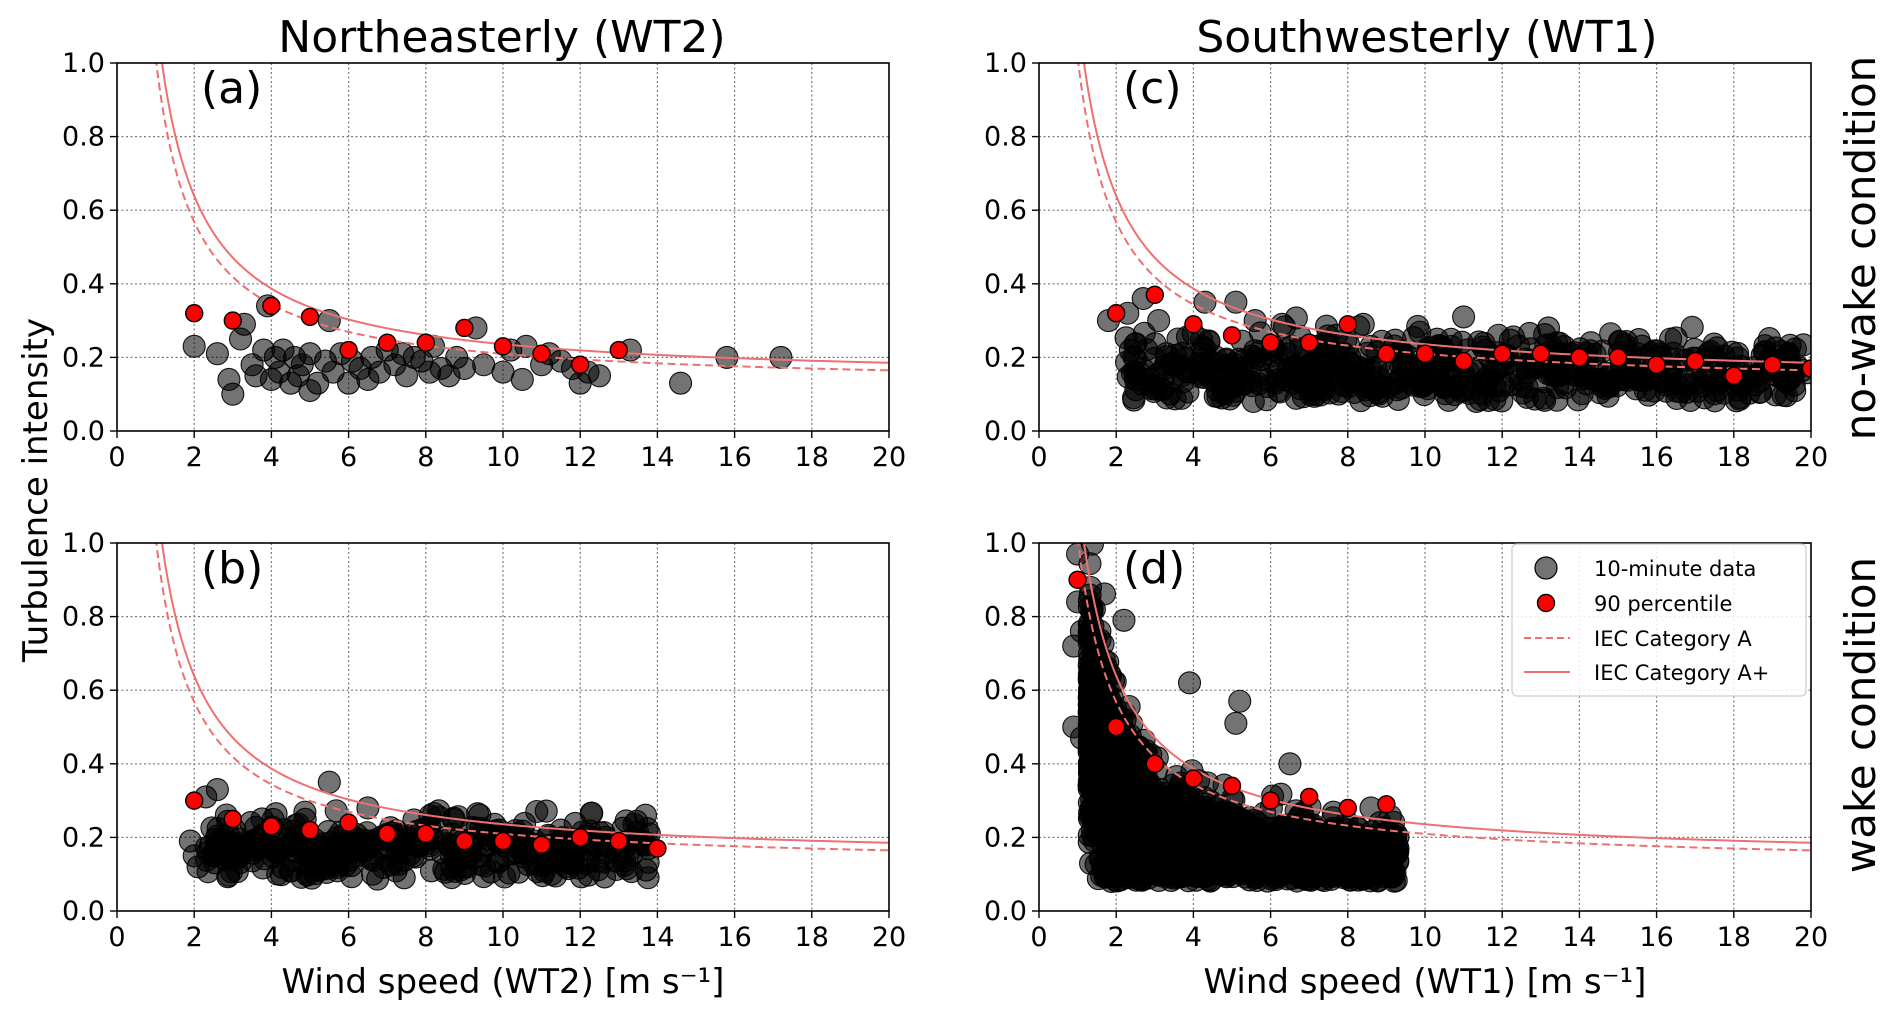 The image size is (1892, 1014). What do you see at coordinates (231, 88) in the screenshot?
I see `panel-label: (a)` at bounding box center [231, 88].